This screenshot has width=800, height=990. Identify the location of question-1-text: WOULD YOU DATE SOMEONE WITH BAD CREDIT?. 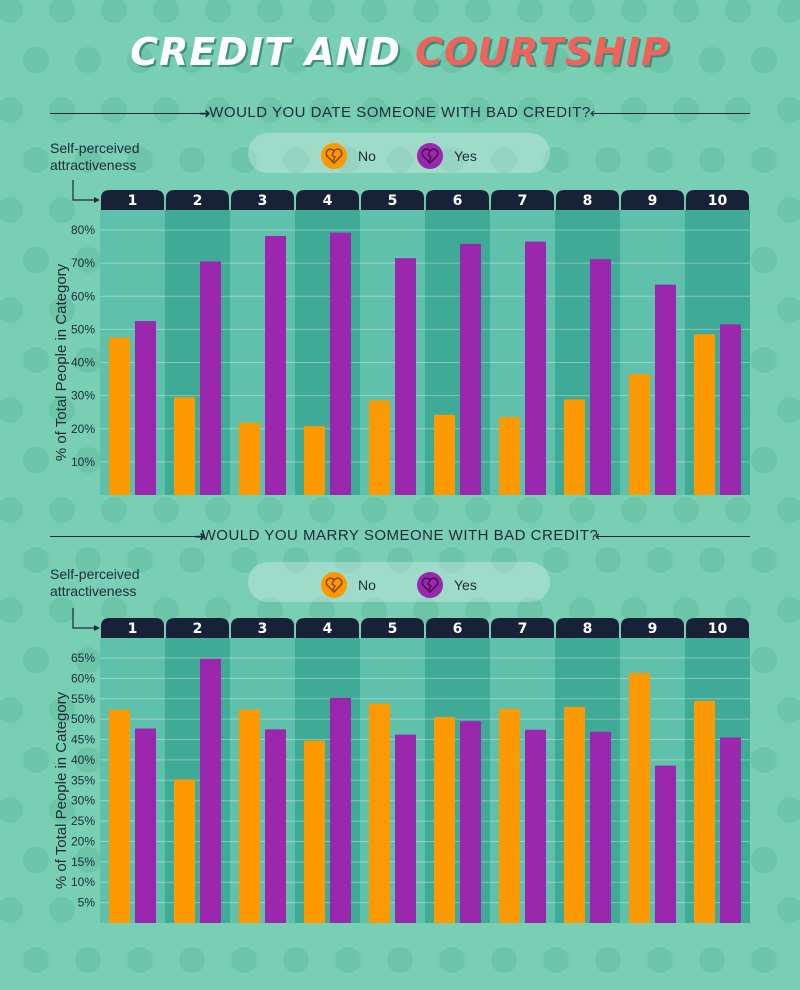
(400, 112).